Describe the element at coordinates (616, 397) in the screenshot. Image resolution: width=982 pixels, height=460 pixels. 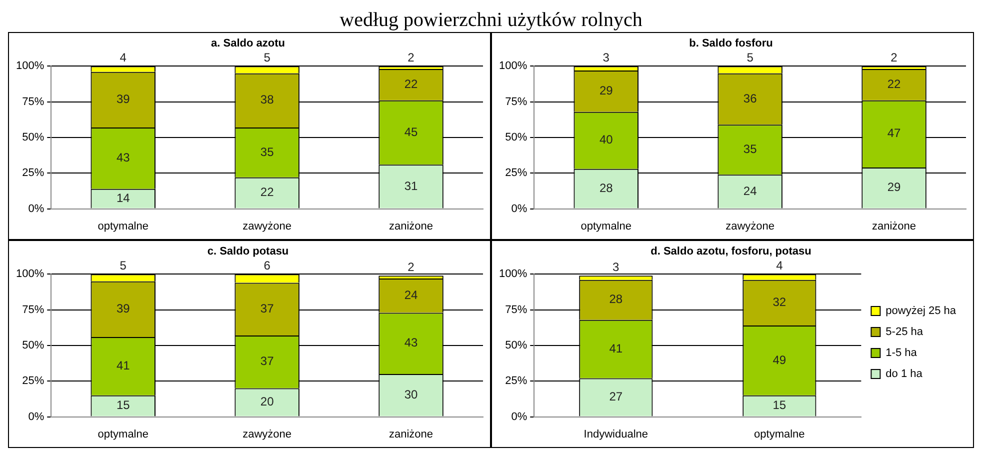
I see `data-label: 27` at that location.